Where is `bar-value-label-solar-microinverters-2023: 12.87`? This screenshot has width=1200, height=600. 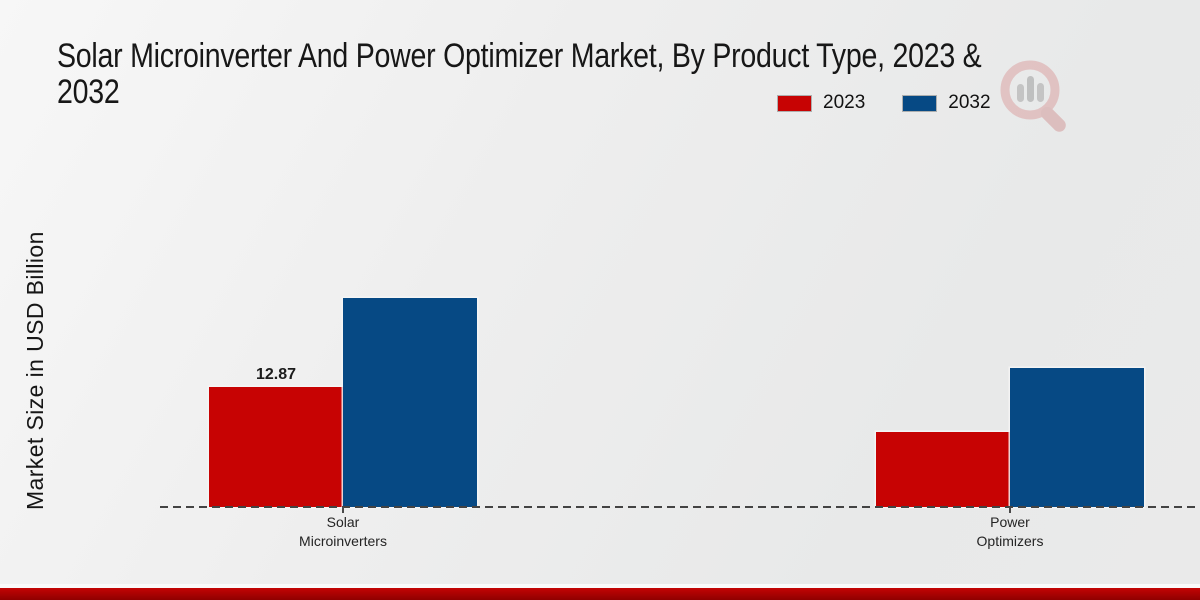
bar-value-label-solar-microinverters-2023: 12.87 is located at coordinates (276, 374).